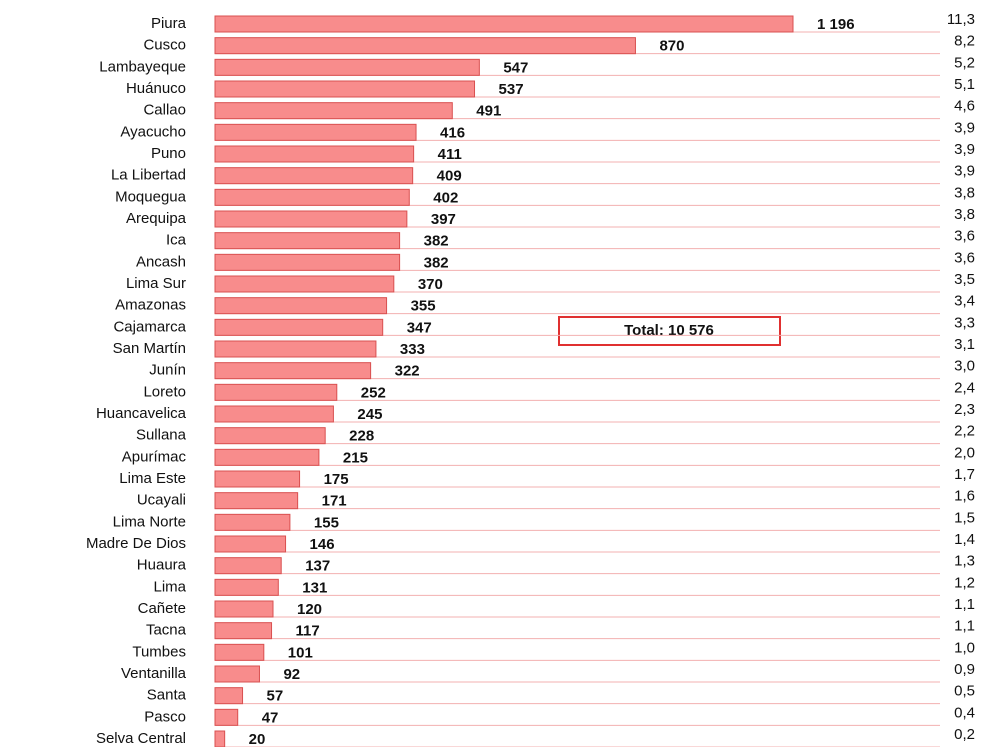 This screenshot has width=990, height=747. I want to click on total-box, so click(669, 331).